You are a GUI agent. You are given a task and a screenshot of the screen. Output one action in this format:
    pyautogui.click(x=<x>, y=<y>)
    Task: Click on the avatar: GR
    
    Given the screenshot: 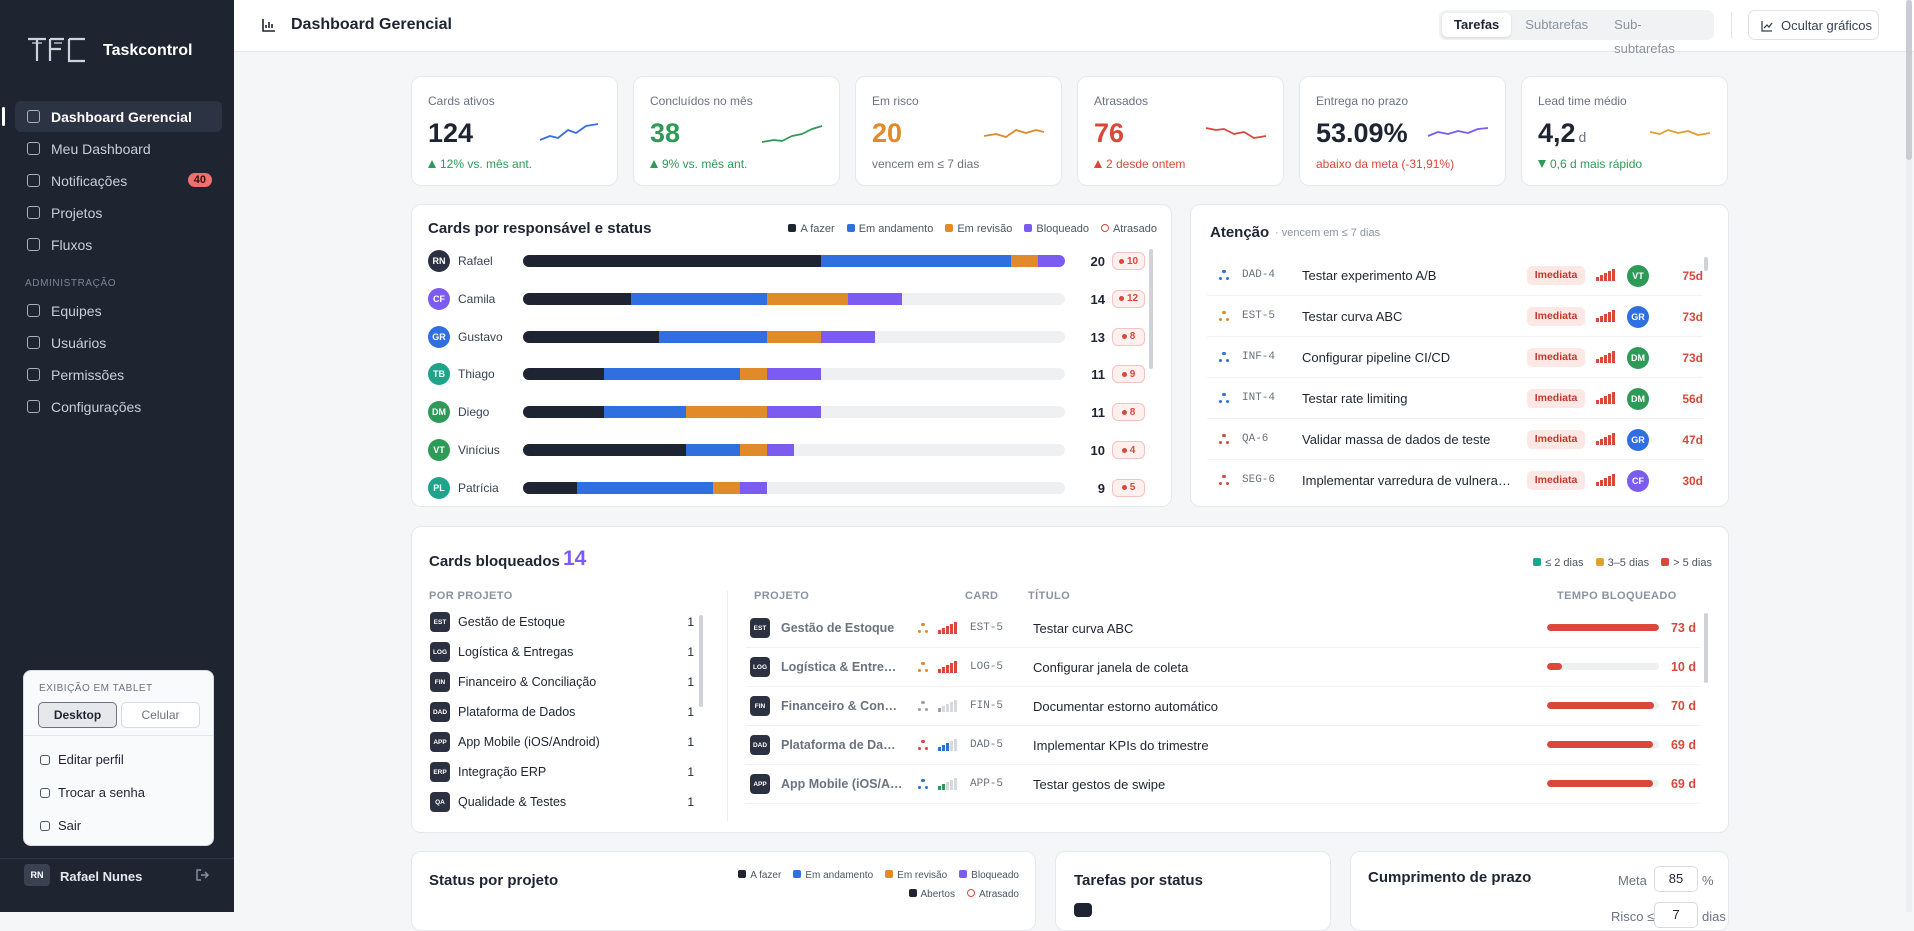 What is the action you would take?
    pyautogui.click(x=439, y=336)
    